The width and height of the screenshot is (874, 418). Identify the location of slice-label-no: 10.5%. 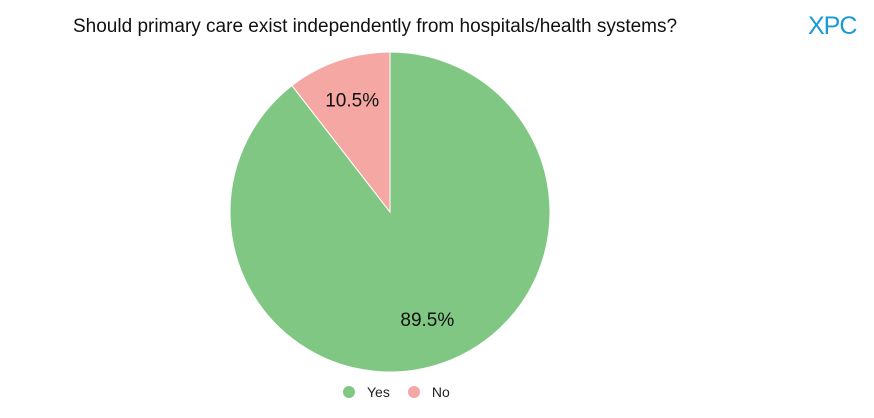
(352, 101).